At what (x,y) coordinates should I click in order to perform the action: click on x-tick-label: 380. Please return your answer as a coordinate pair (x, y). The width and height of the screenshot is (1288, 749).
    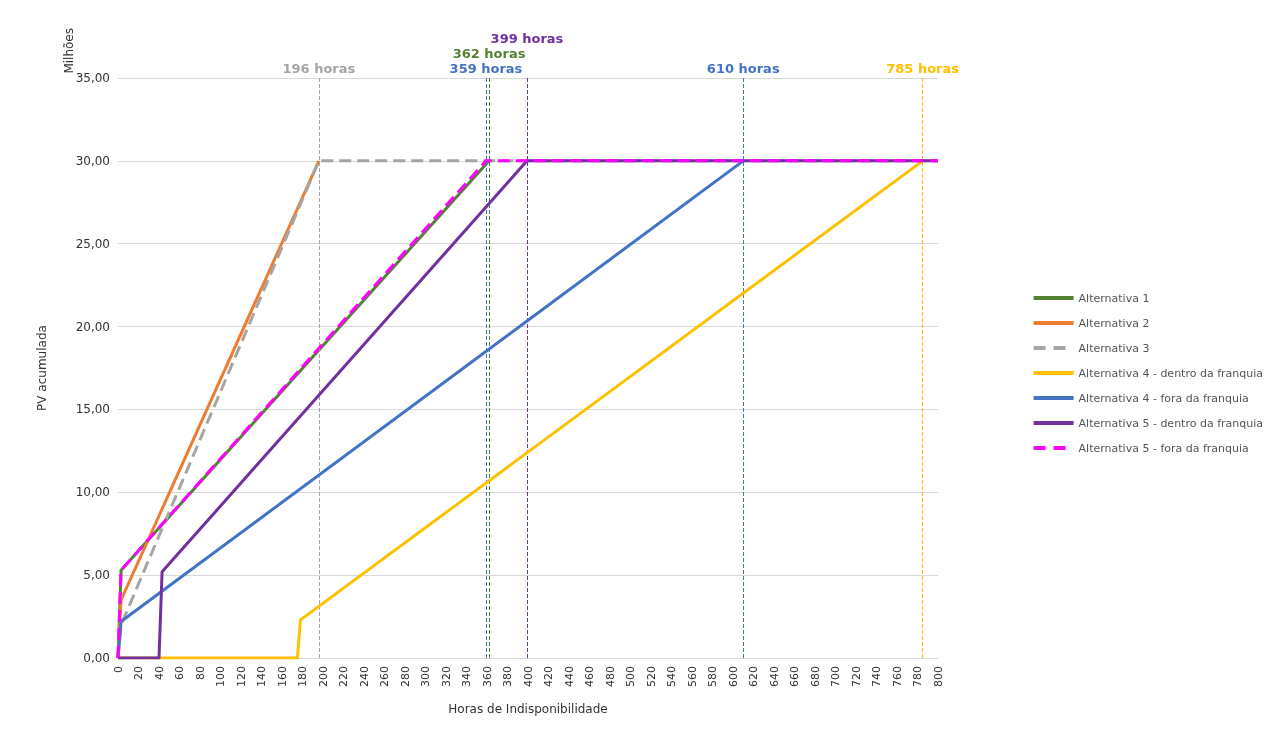
    Looking at the image, I should click on (507, 676).